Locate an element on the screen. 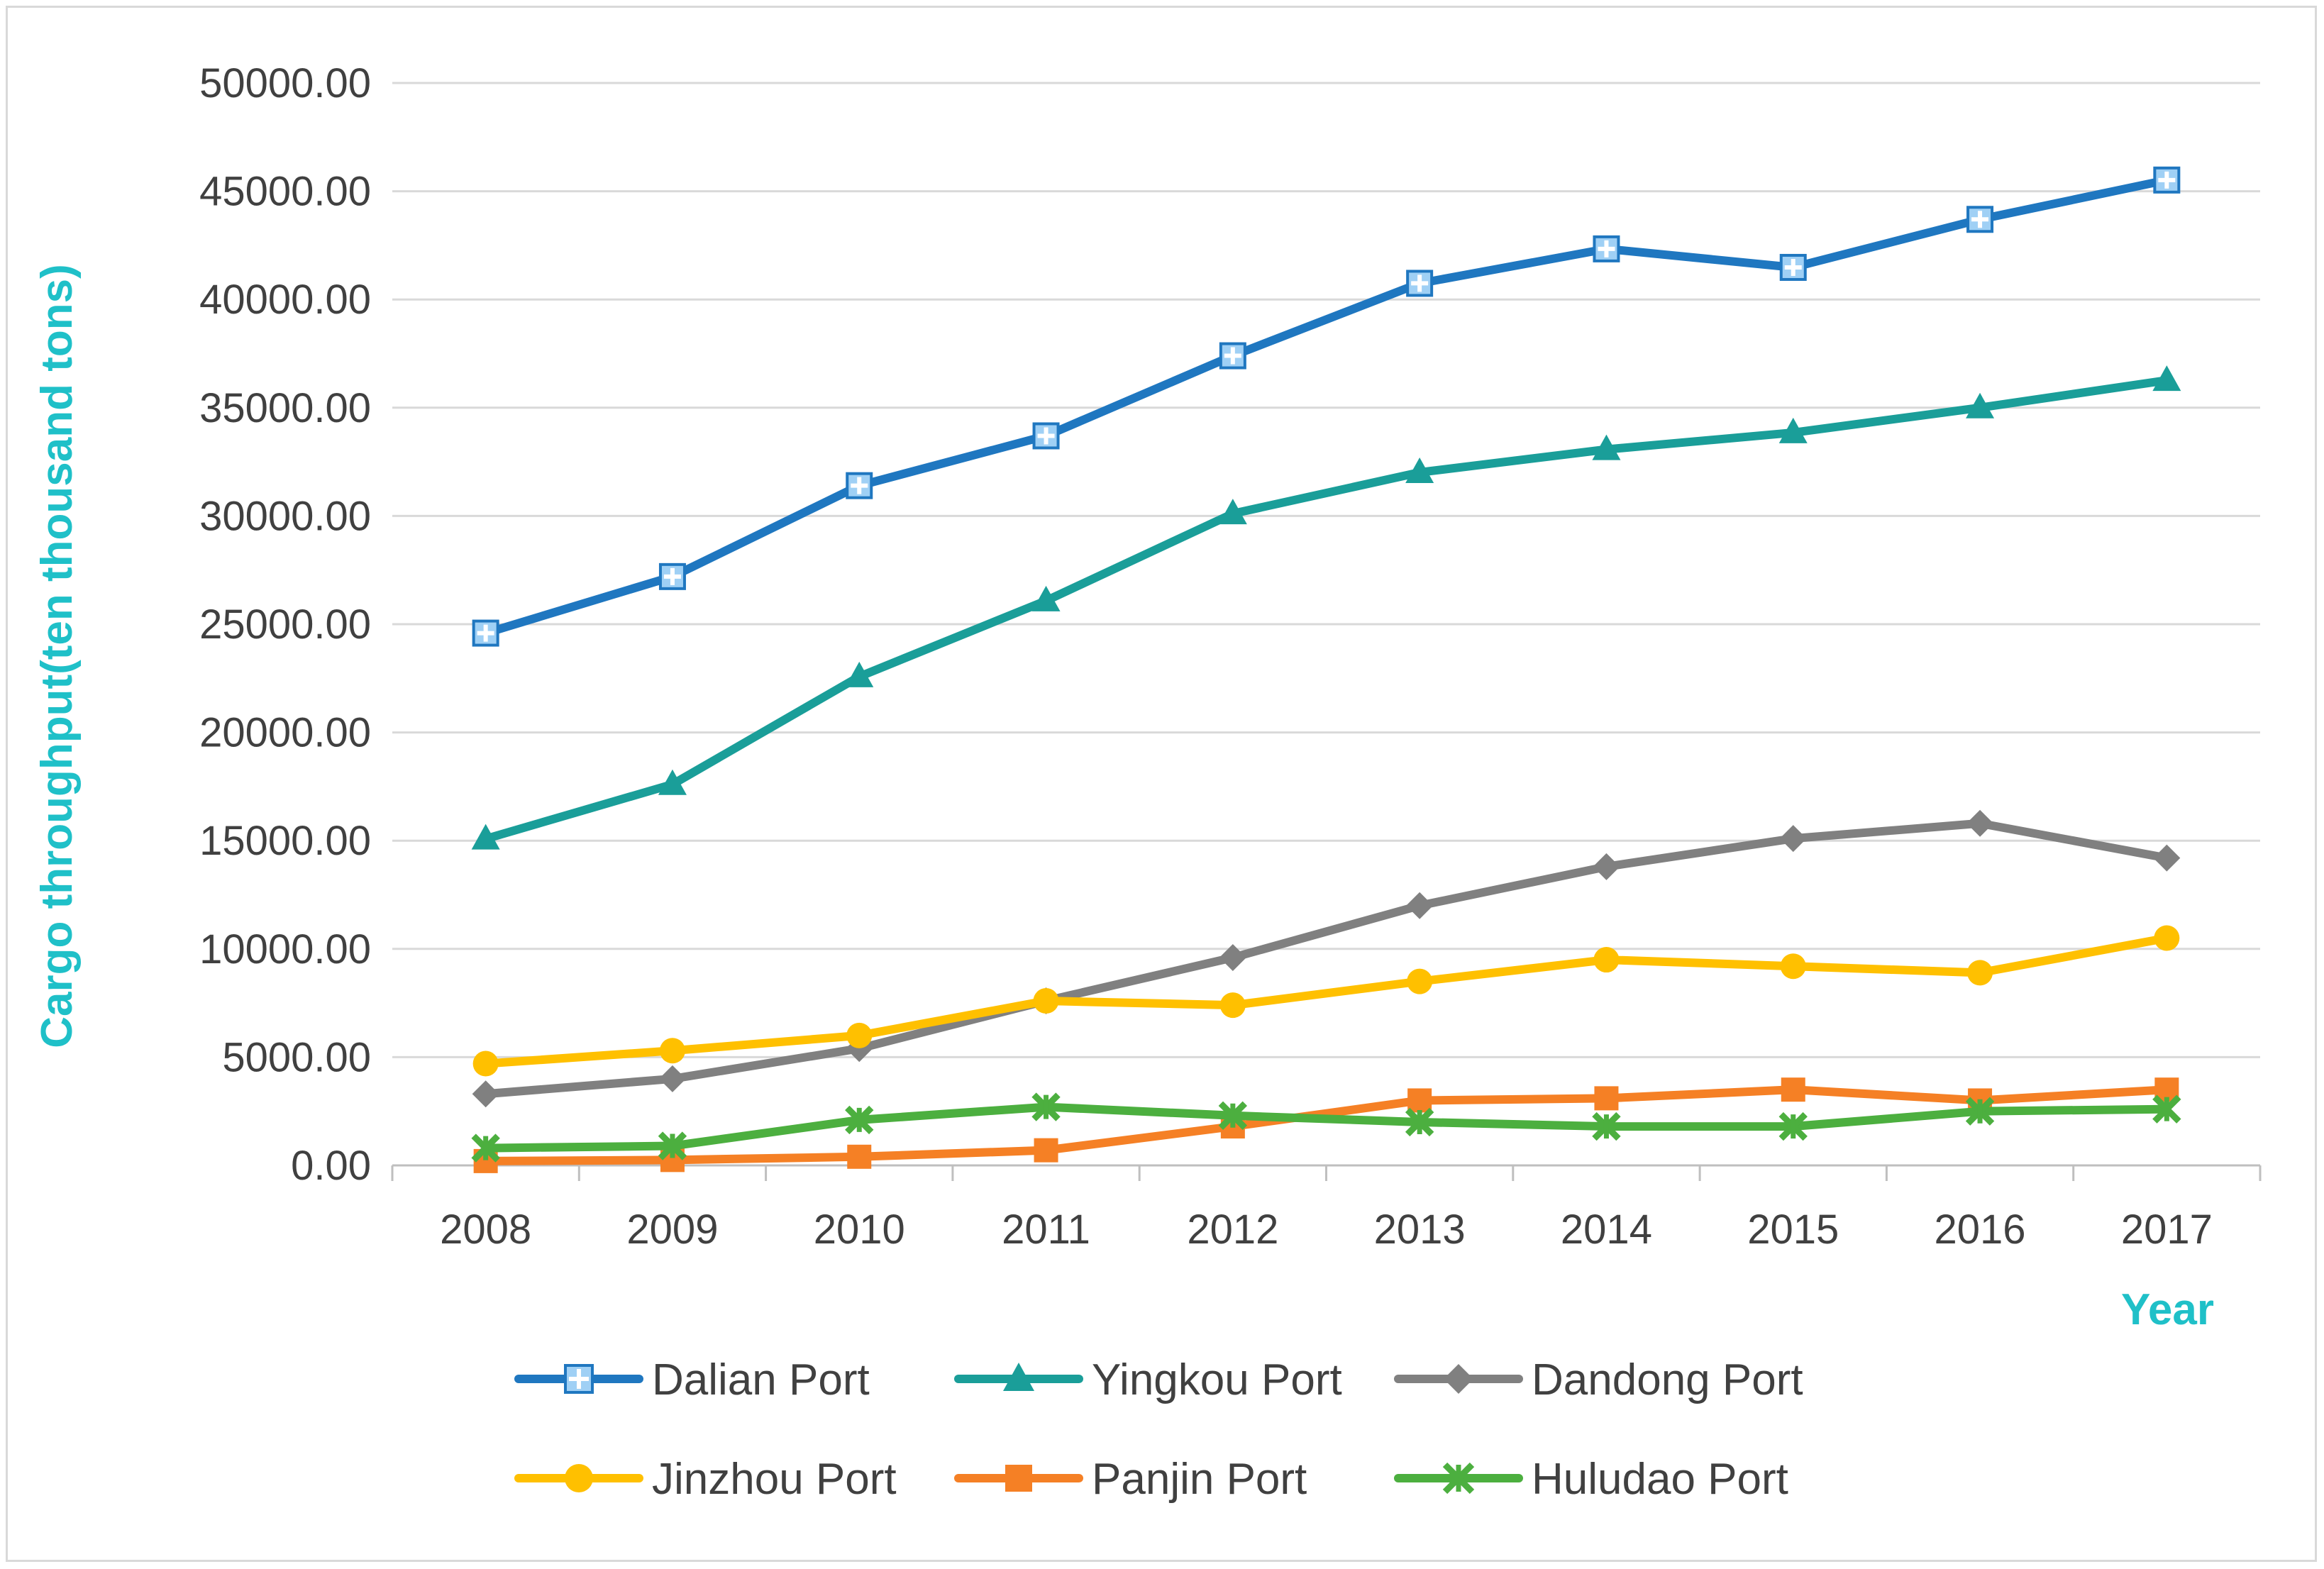 The height and width of the screenshot is (1569, 2324). x-tick-label: 2016 is located at coordinates (1981, 1230).